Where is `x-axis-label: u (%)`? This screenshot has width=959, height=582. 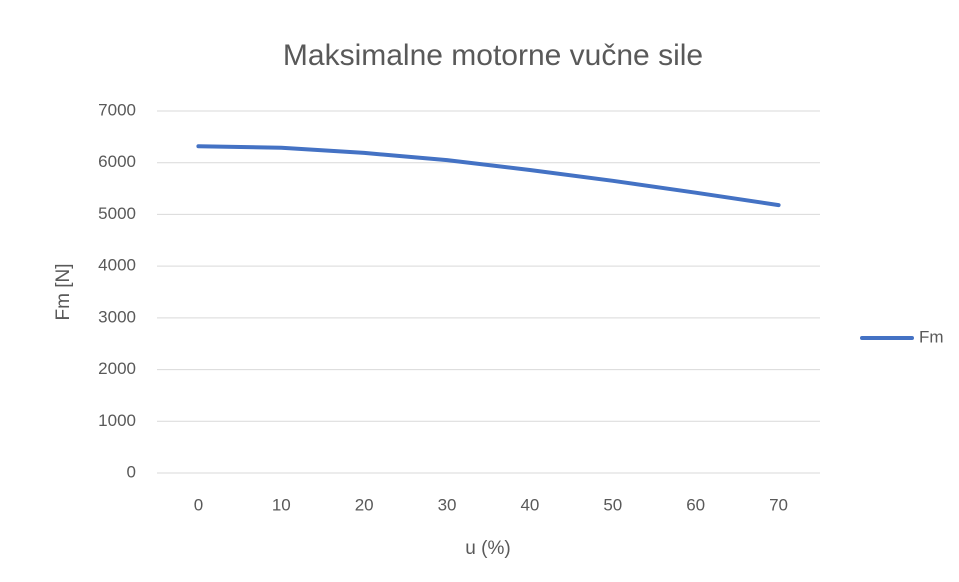 x-axis-label: u (%) is located at coordinates (487, 548).